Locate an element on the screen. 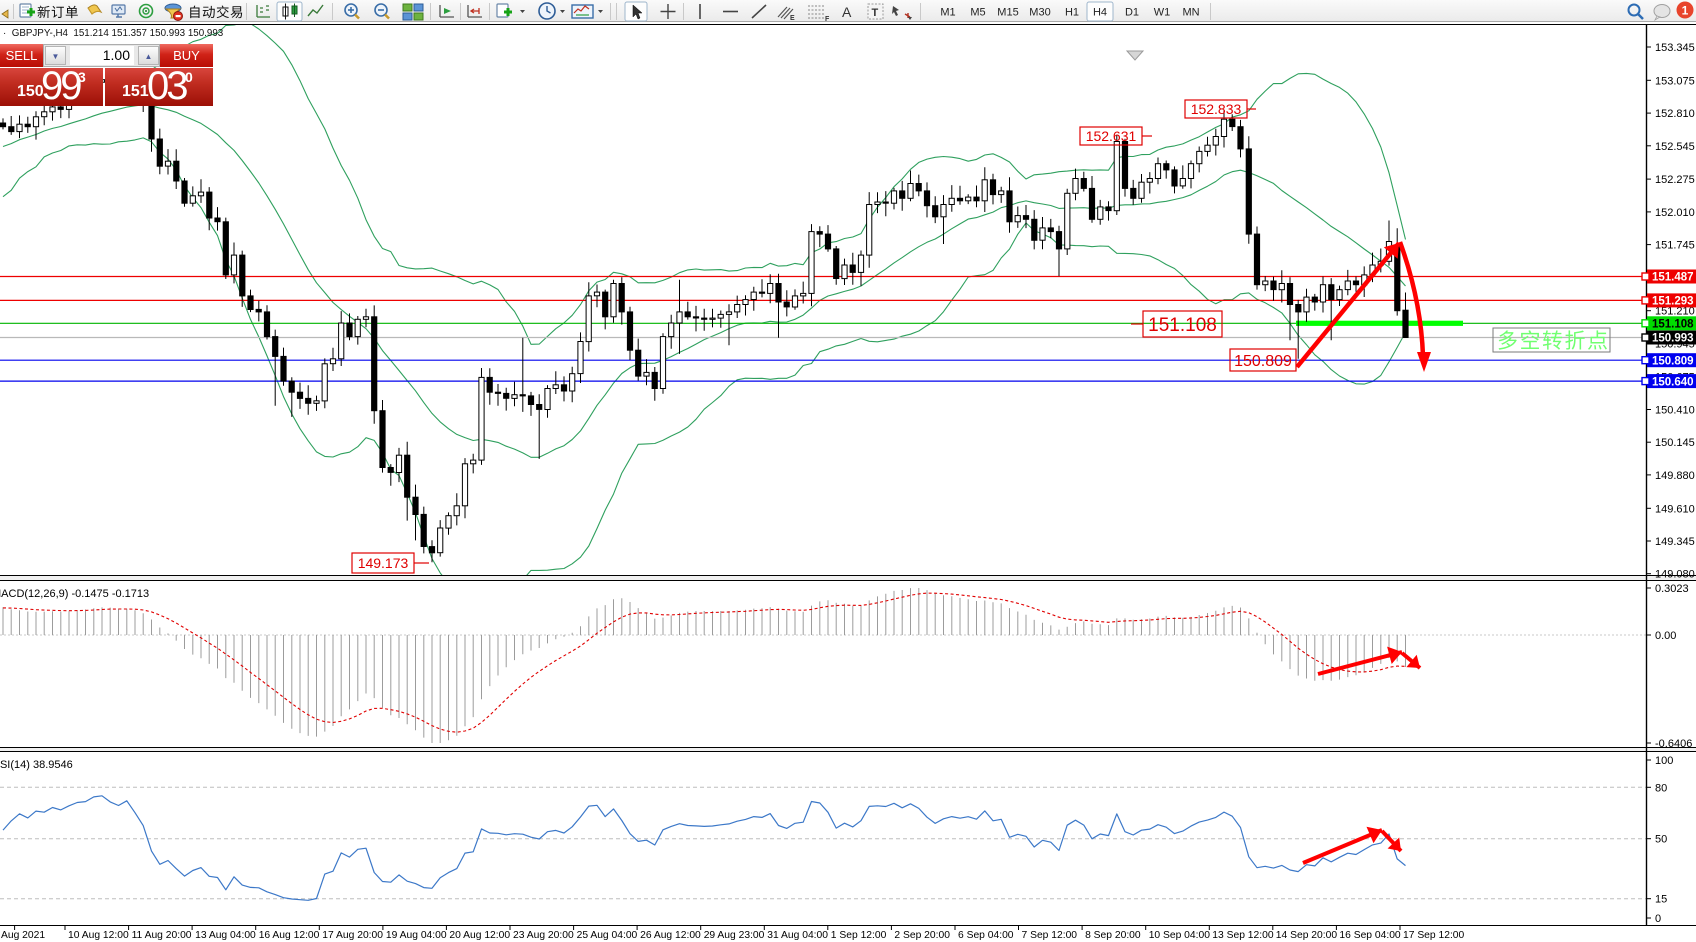 This screenshot has width=1696, height=942. svg-text: 0.3023 is located at coordinates (1672, 589).